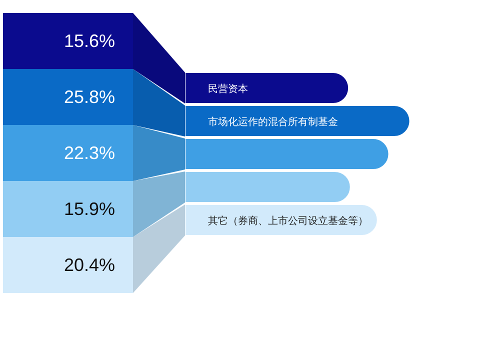 This screenshot has height=338, width=500. Describe the element at coordinates (89, 41) in the screenshot. I see `data-label: 15.6%` at that location.